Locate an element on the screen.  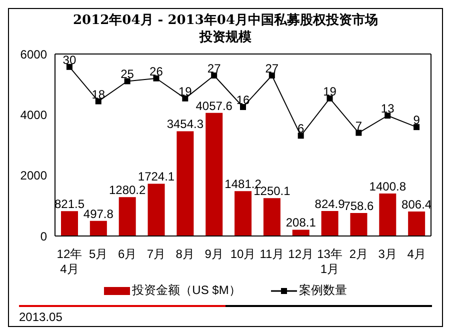
text: 2013.05 is located at coordinates (40, 317).